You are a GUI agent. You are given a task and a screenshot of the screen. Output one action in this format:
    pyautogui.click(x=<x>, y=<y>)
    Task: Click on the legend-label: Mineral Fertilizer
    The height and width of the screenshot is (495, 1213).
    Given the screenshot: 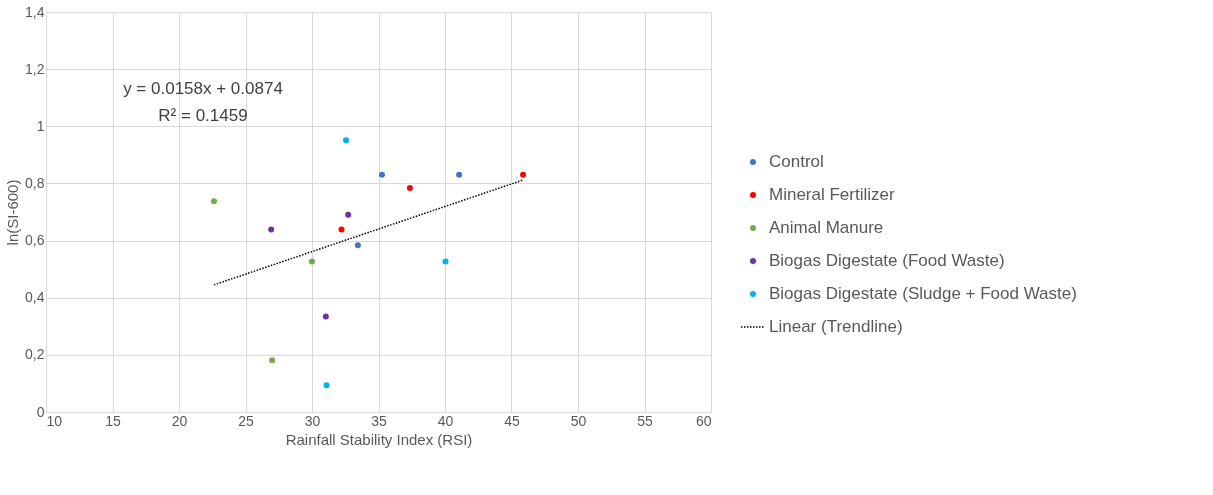 What is the action you would take?
    pyautogui.click(x=832, y=194)
    